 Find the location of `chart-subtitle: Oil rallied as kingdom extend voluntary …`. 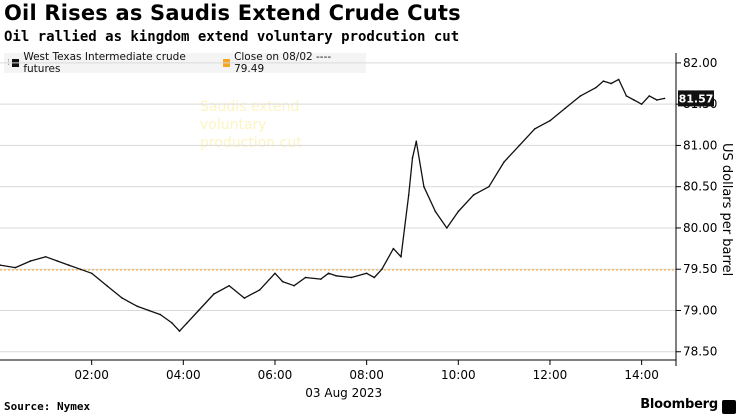

chart-subtitle: Oil rallied as kingdom extend voluntary … is located at coordinates (232, 37).